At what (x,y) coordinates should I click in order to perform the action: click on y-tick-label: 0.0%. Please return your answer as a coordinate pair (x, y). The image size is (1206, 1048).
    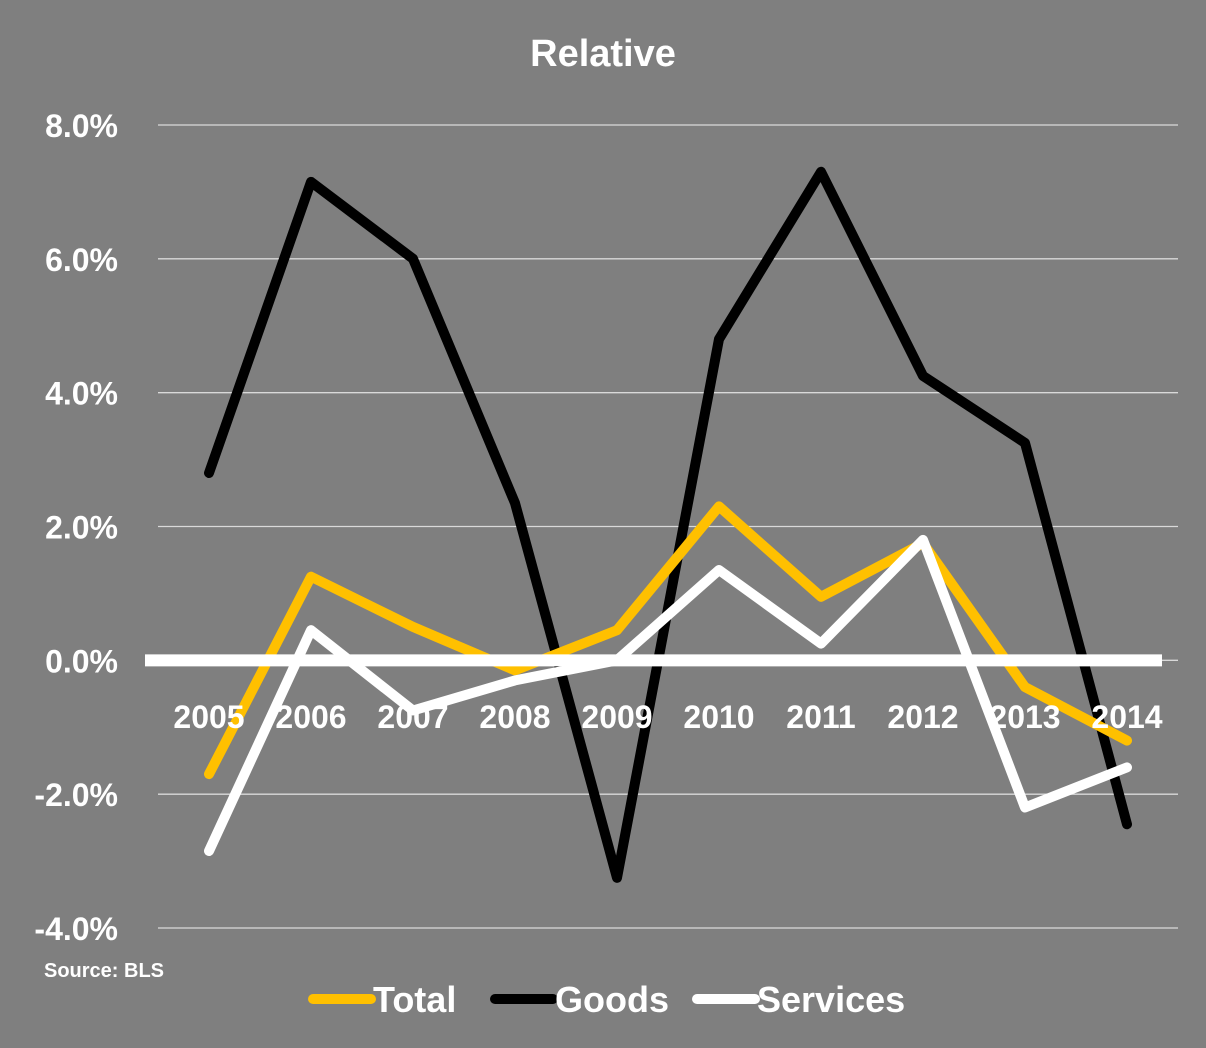
    Looking at the image, I should click on (81, 661).